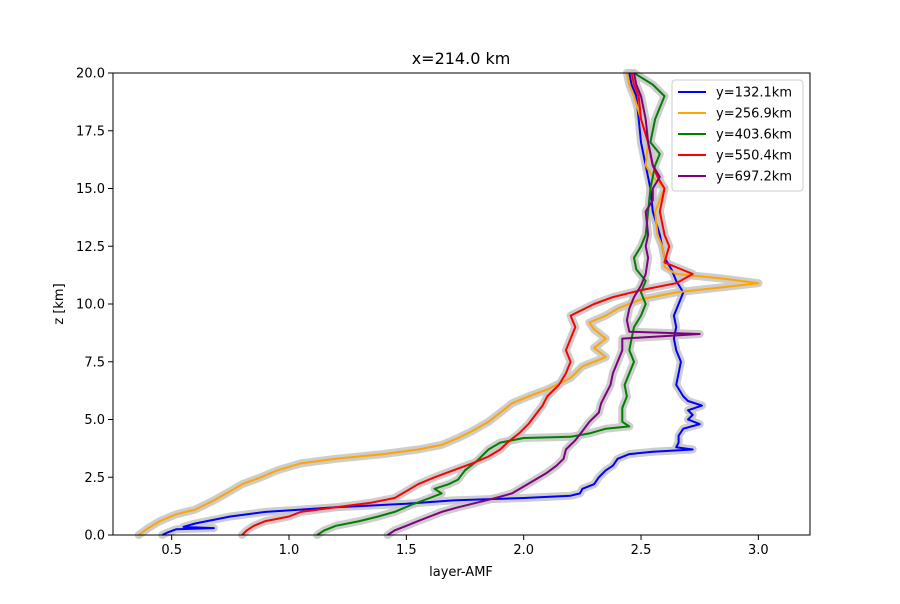 Image resolution: width=900 pixels, height=604 pixels. What do you see at coordinates (465, 546) in the screenshot?
I see `x-axis: 0.5 1.0 1.5 2.0 2.5 3.0` at bounding box center [465, 546].